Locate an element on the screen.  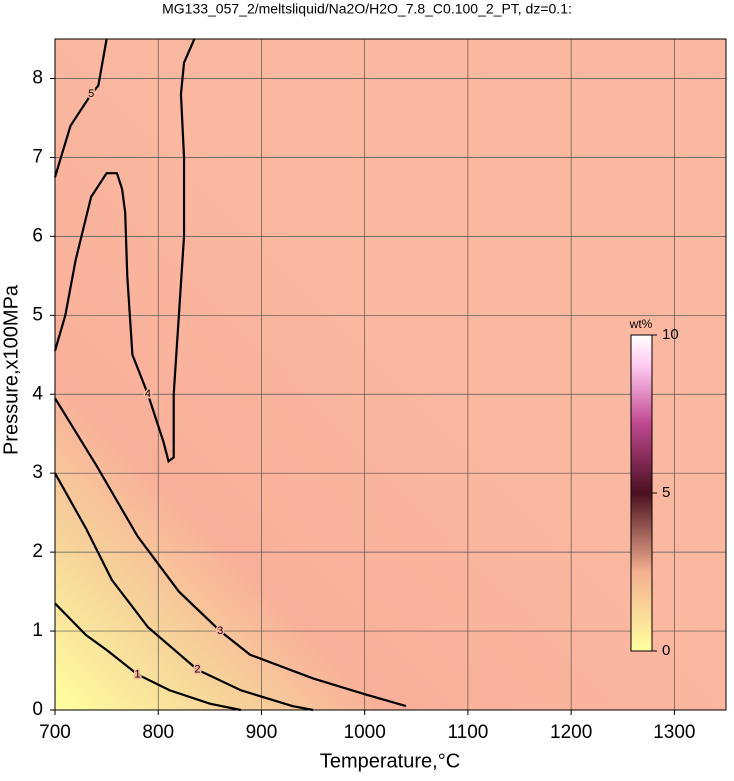
y-tick-label: 4 is located at coordinates (37, 393).